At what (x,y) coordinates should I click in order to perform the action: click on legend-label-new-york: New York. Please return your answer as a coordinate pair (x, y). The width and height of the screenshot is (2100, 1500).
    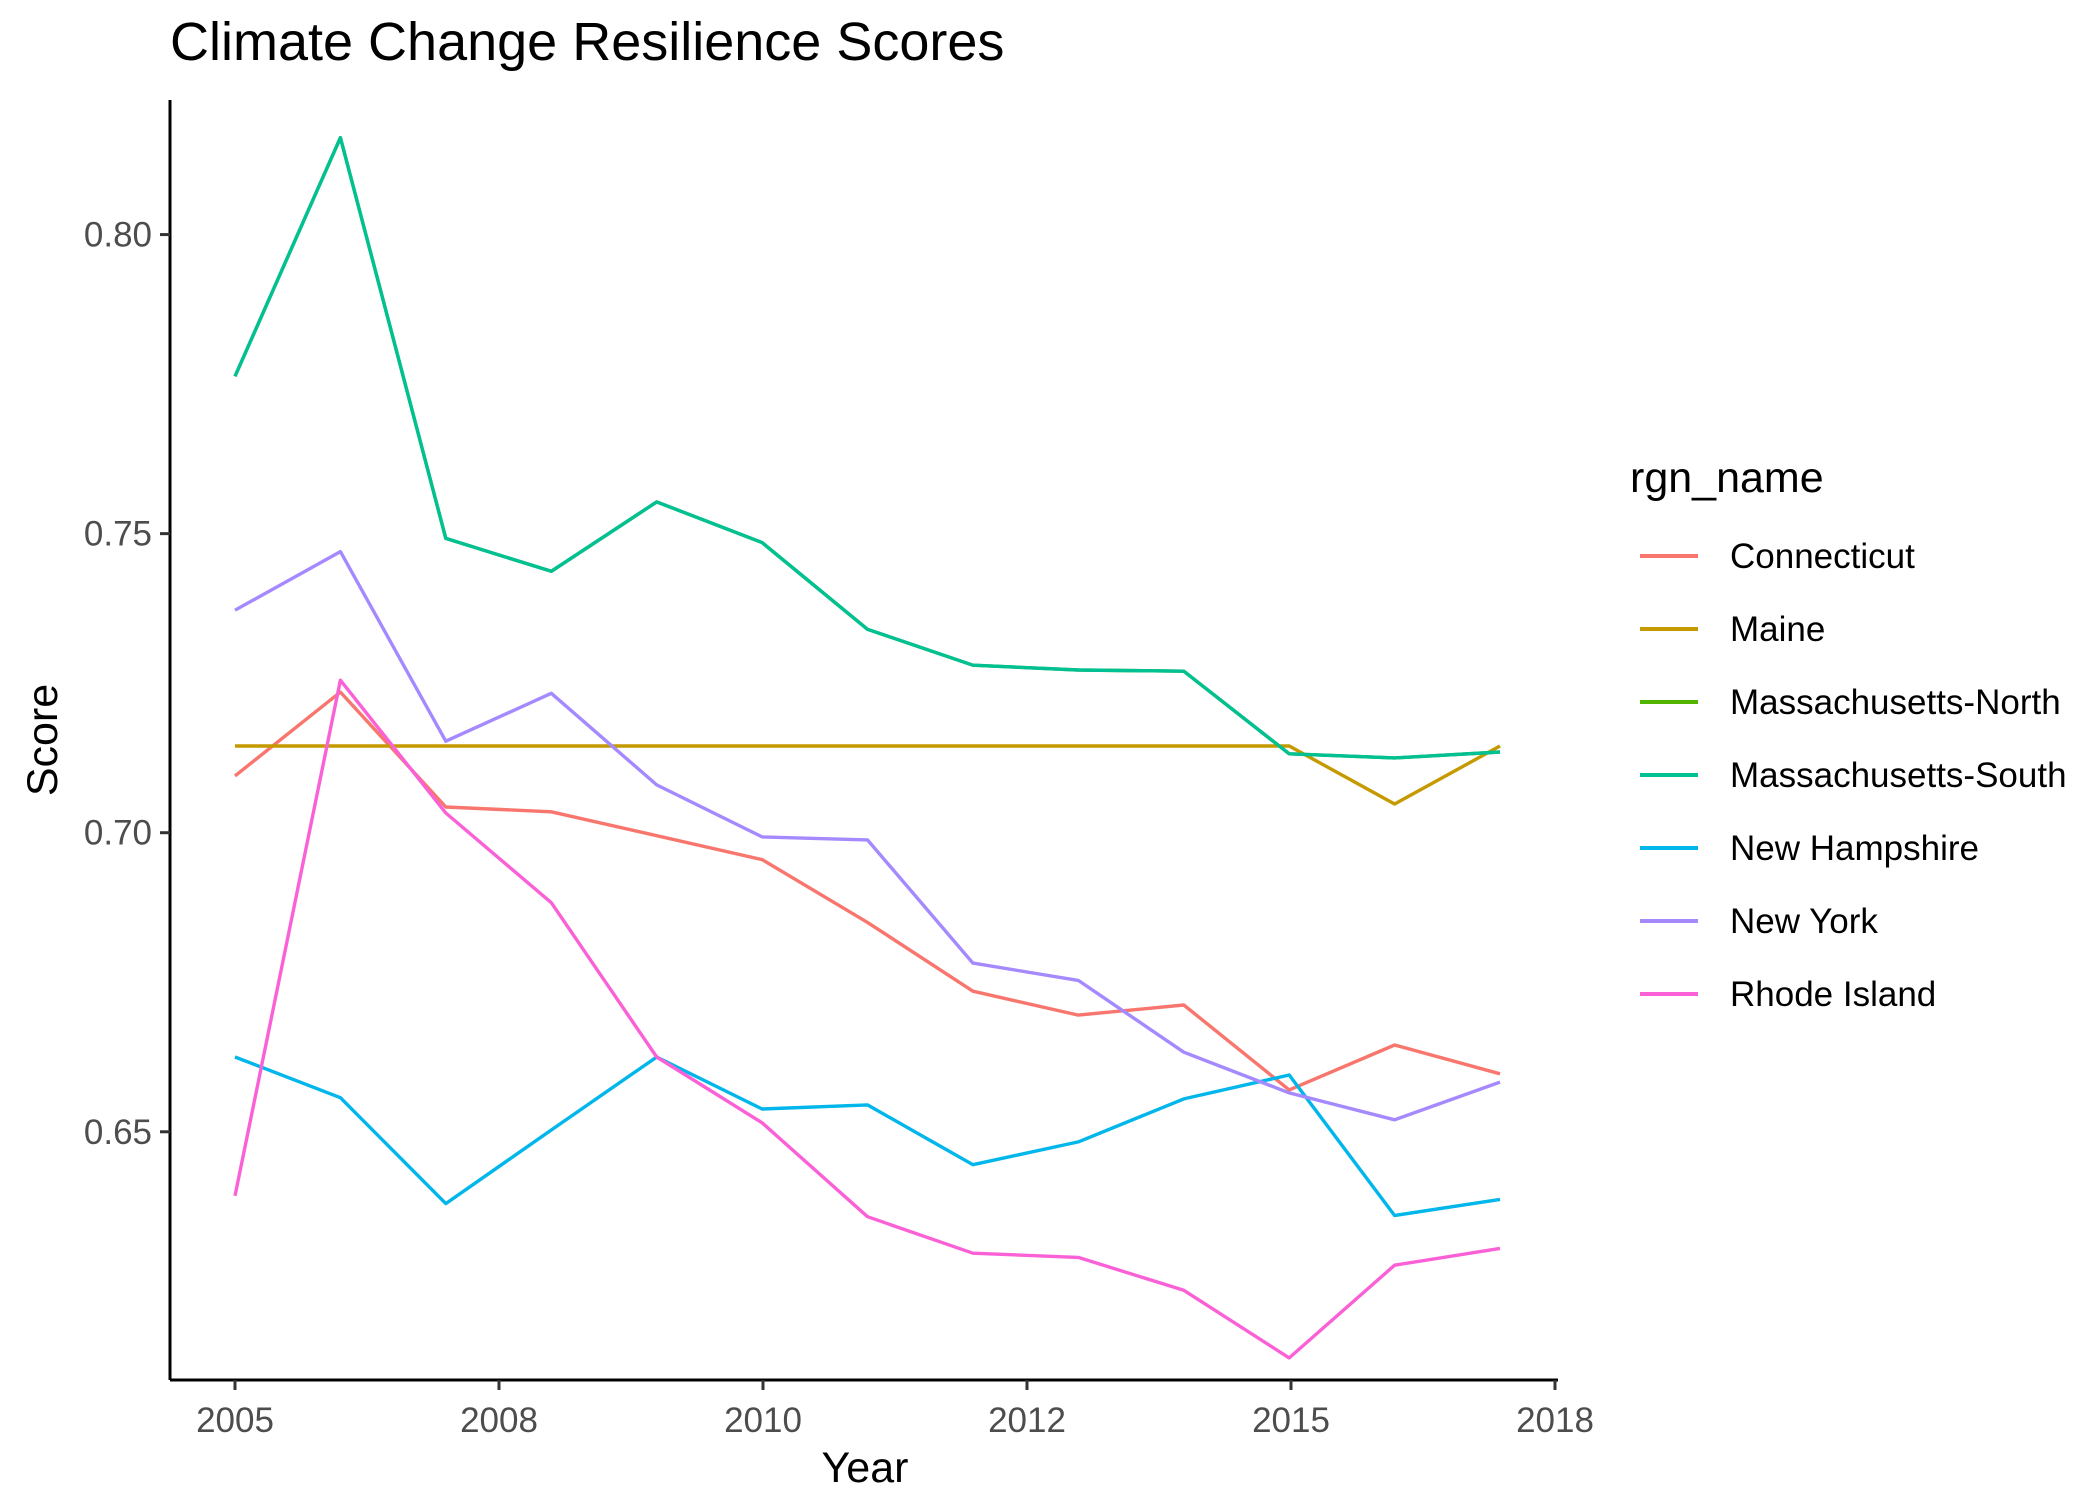
    Looking at the image, I should click on (1804, 921).